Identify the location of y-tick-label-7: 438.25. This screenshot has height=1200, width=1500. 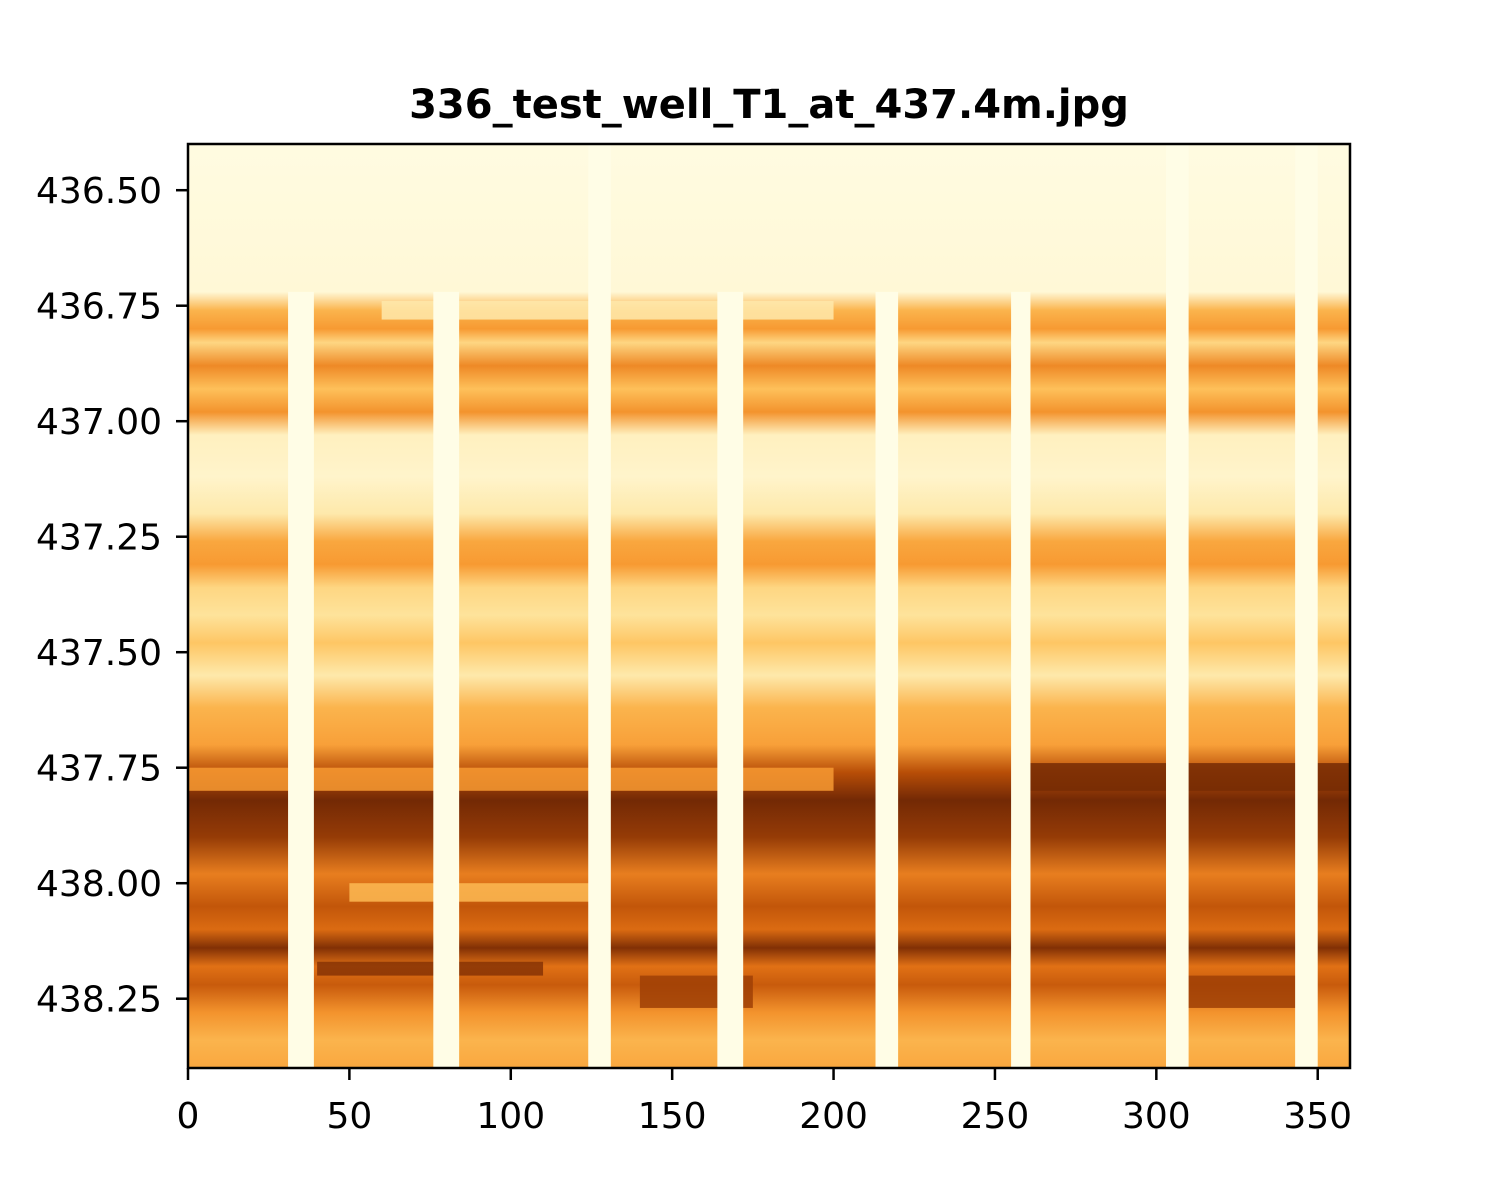
(99, 1000).